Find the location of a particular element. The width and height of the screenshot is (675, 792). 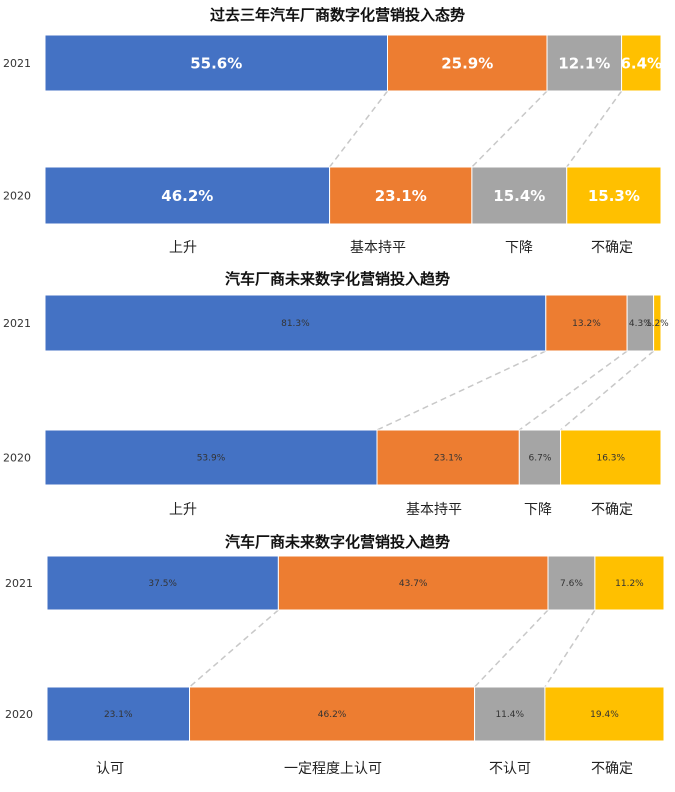

data-label: 11.2% is located at coordinates (629, 584).